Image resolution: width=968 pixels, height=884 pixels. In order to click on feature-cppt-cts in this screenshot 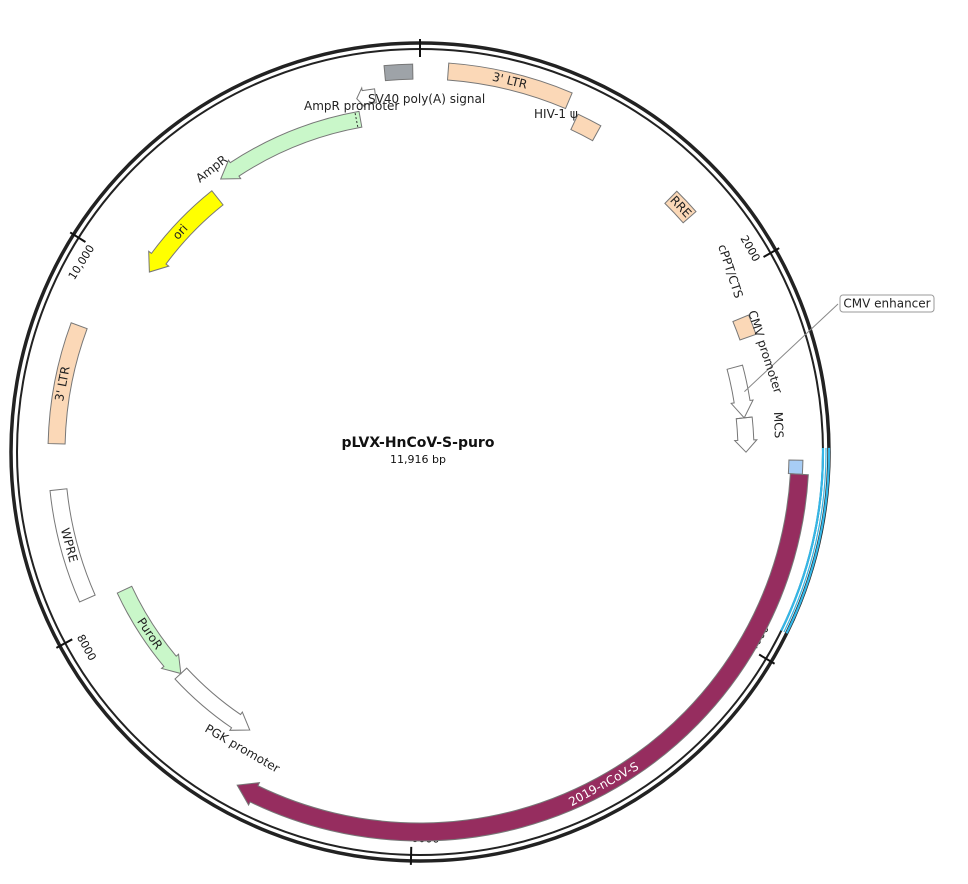, I will do `click(744, 327)`.